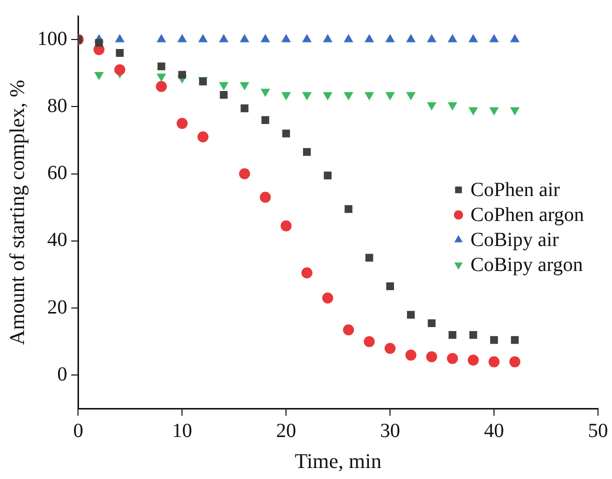 The height and width of the screenshot is (479, 612). Describe the element at coordinates (598, 431) in the screenshot. I see `x-tick-label: 50` at that location.